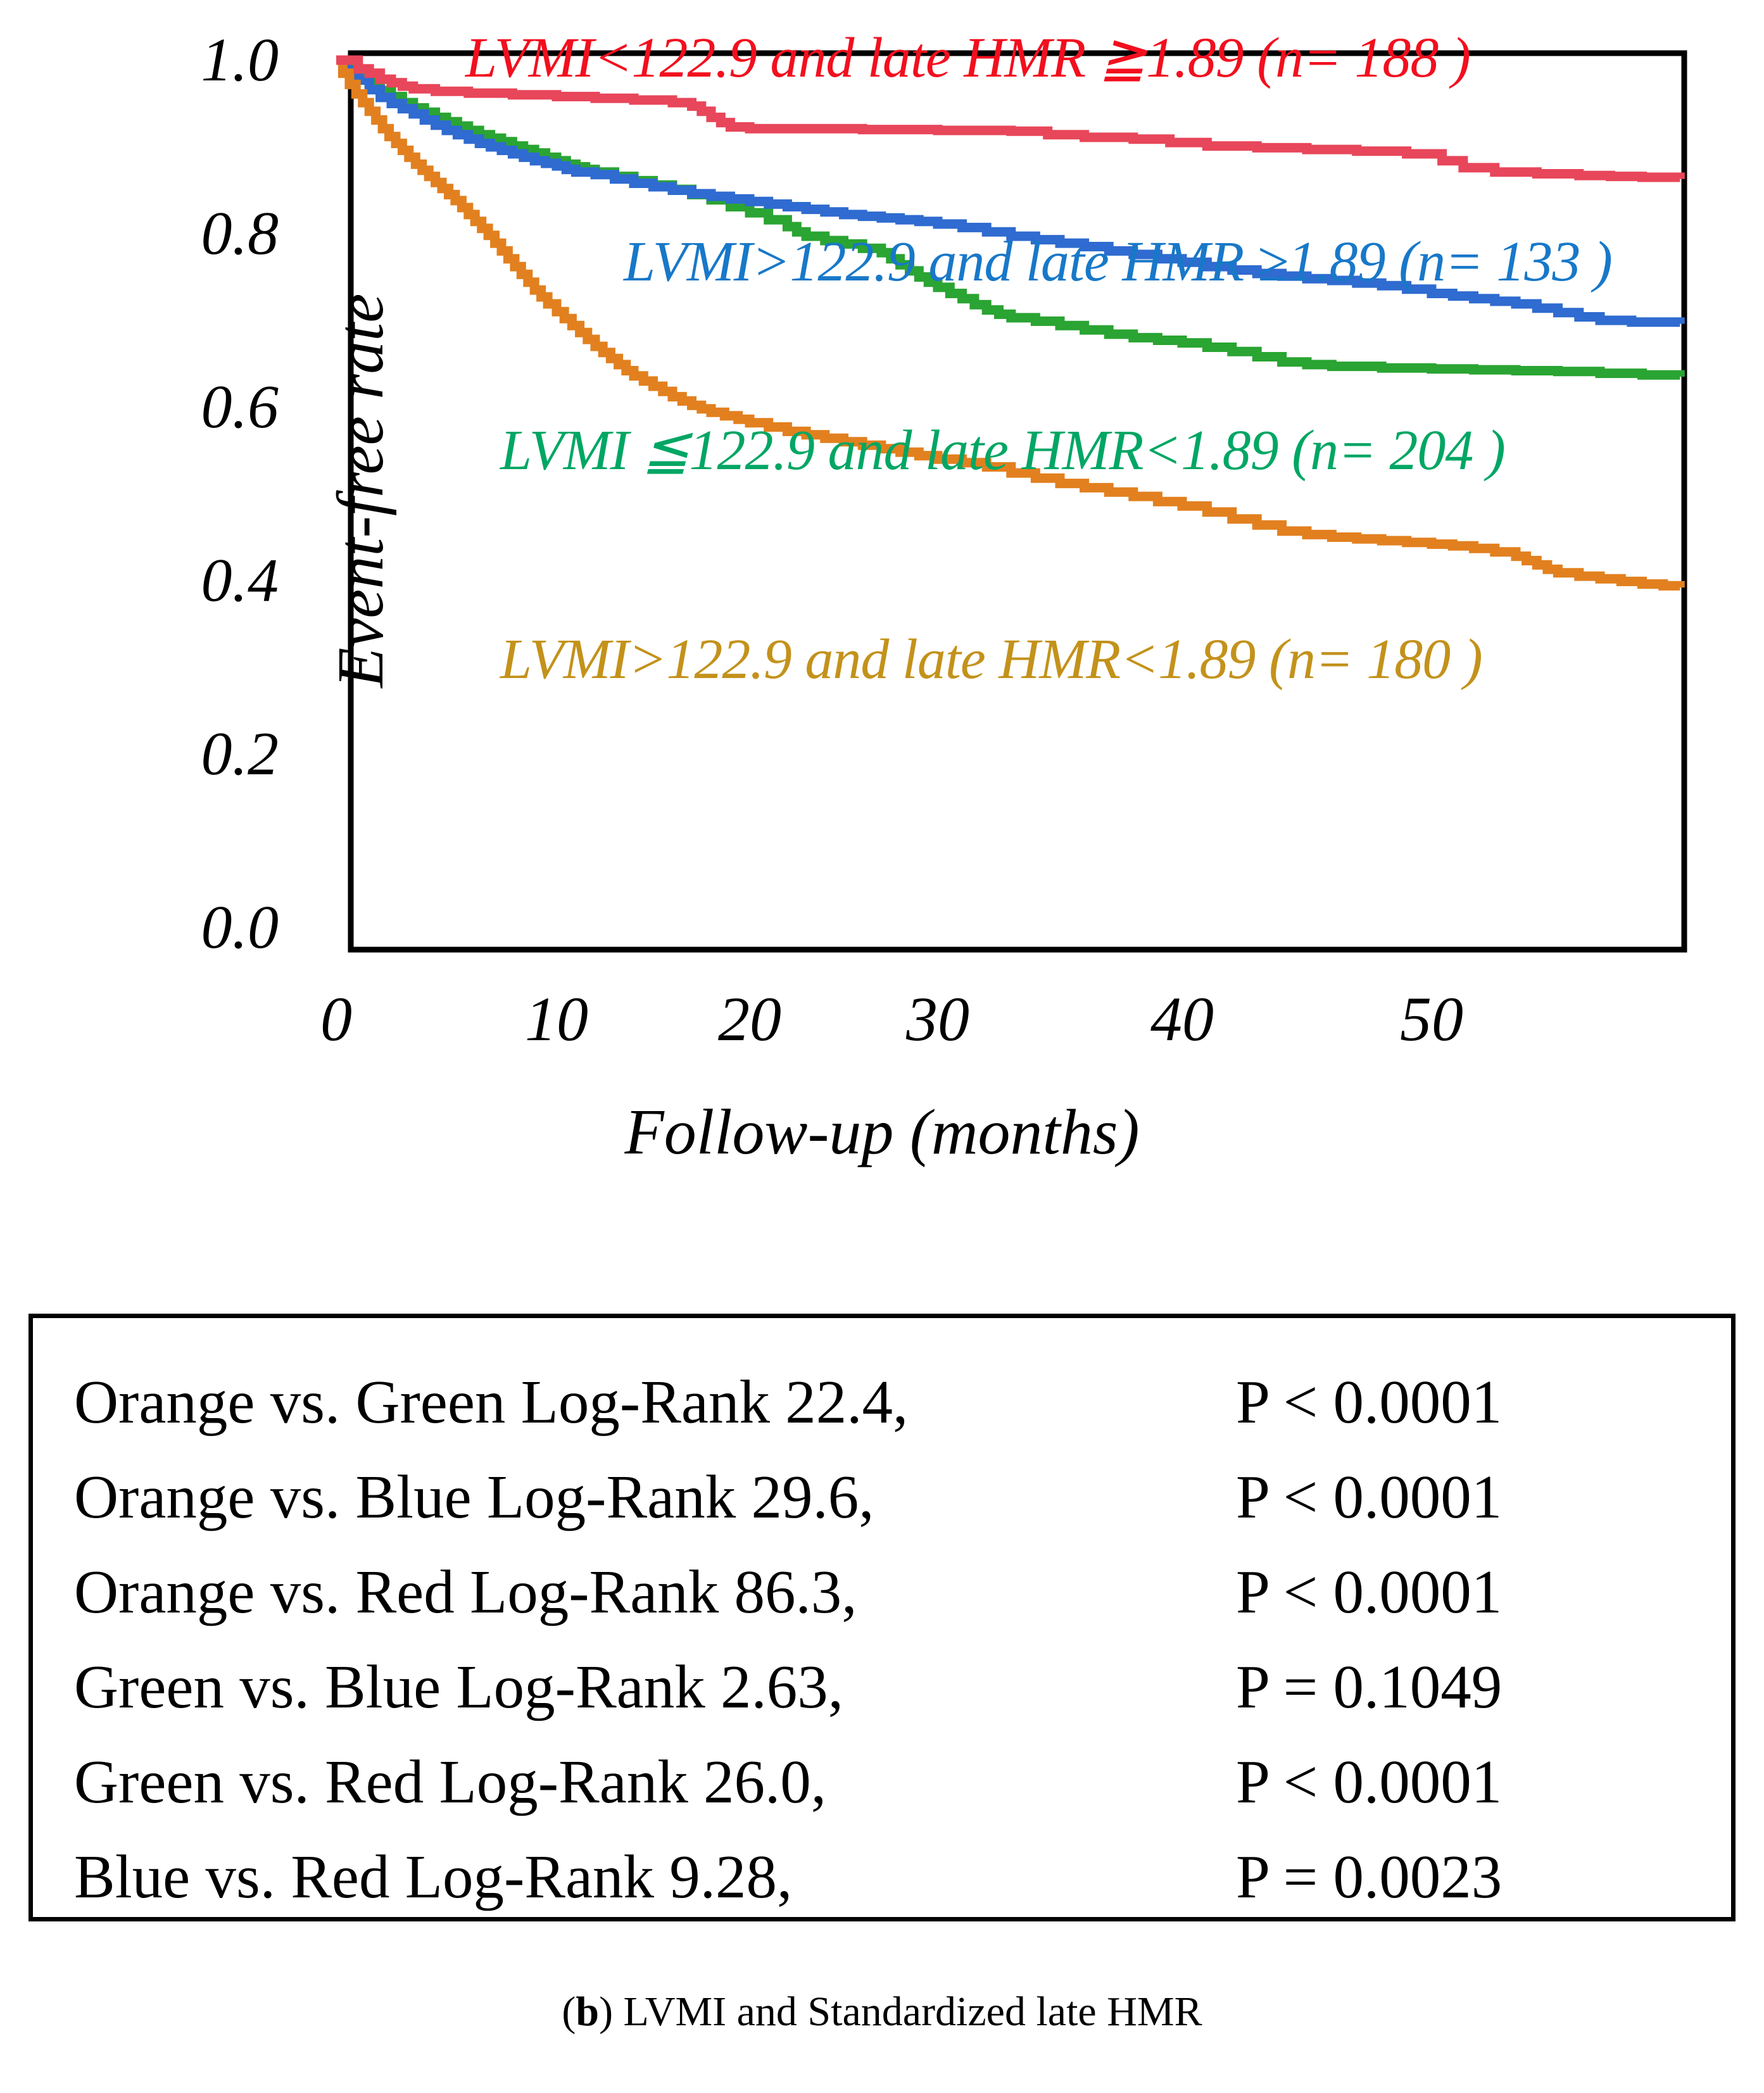 This screenshot has width=1764, height=2093. Describe the element at coordinates (882, 1132) in the screenshot. I see `x-axis-label: Follow-up (months)` at that location.